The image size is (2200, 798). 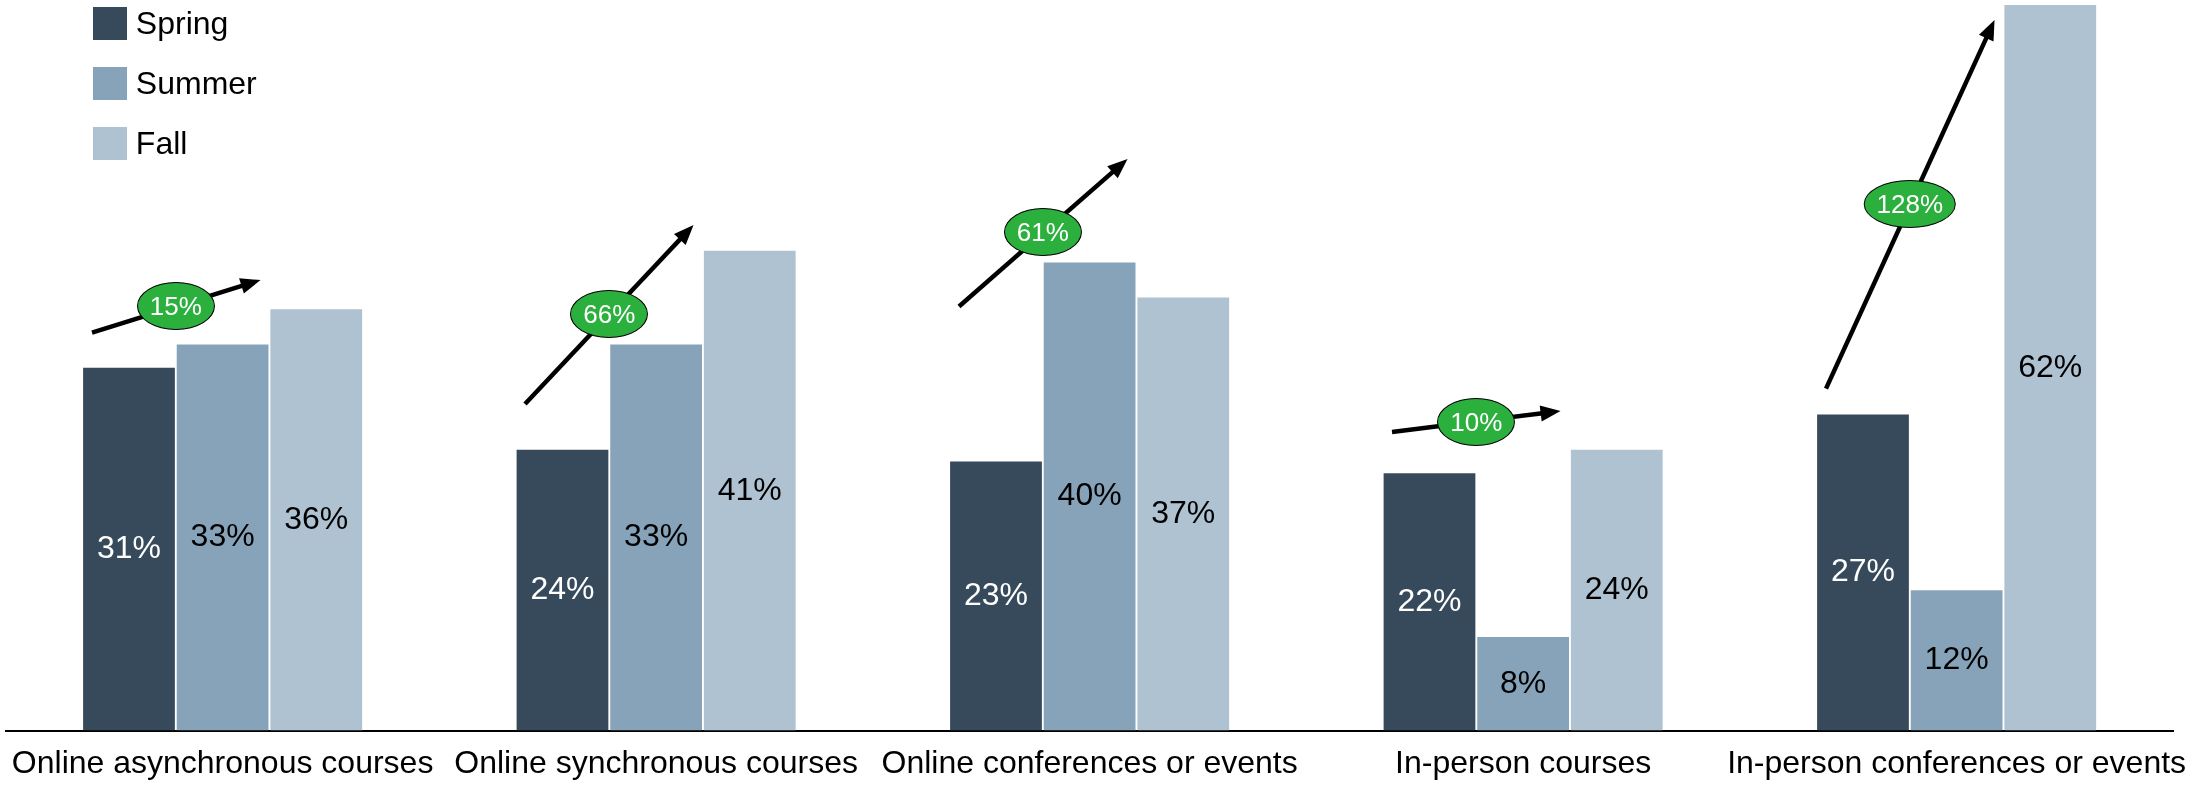 I want to click on data-label: 22%, so click(x=1429, y=599).